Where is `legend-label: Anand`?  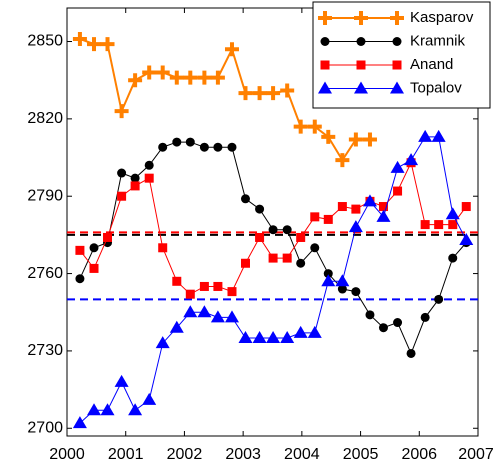
legend-label: Anand is located at coordinates (431, 64).